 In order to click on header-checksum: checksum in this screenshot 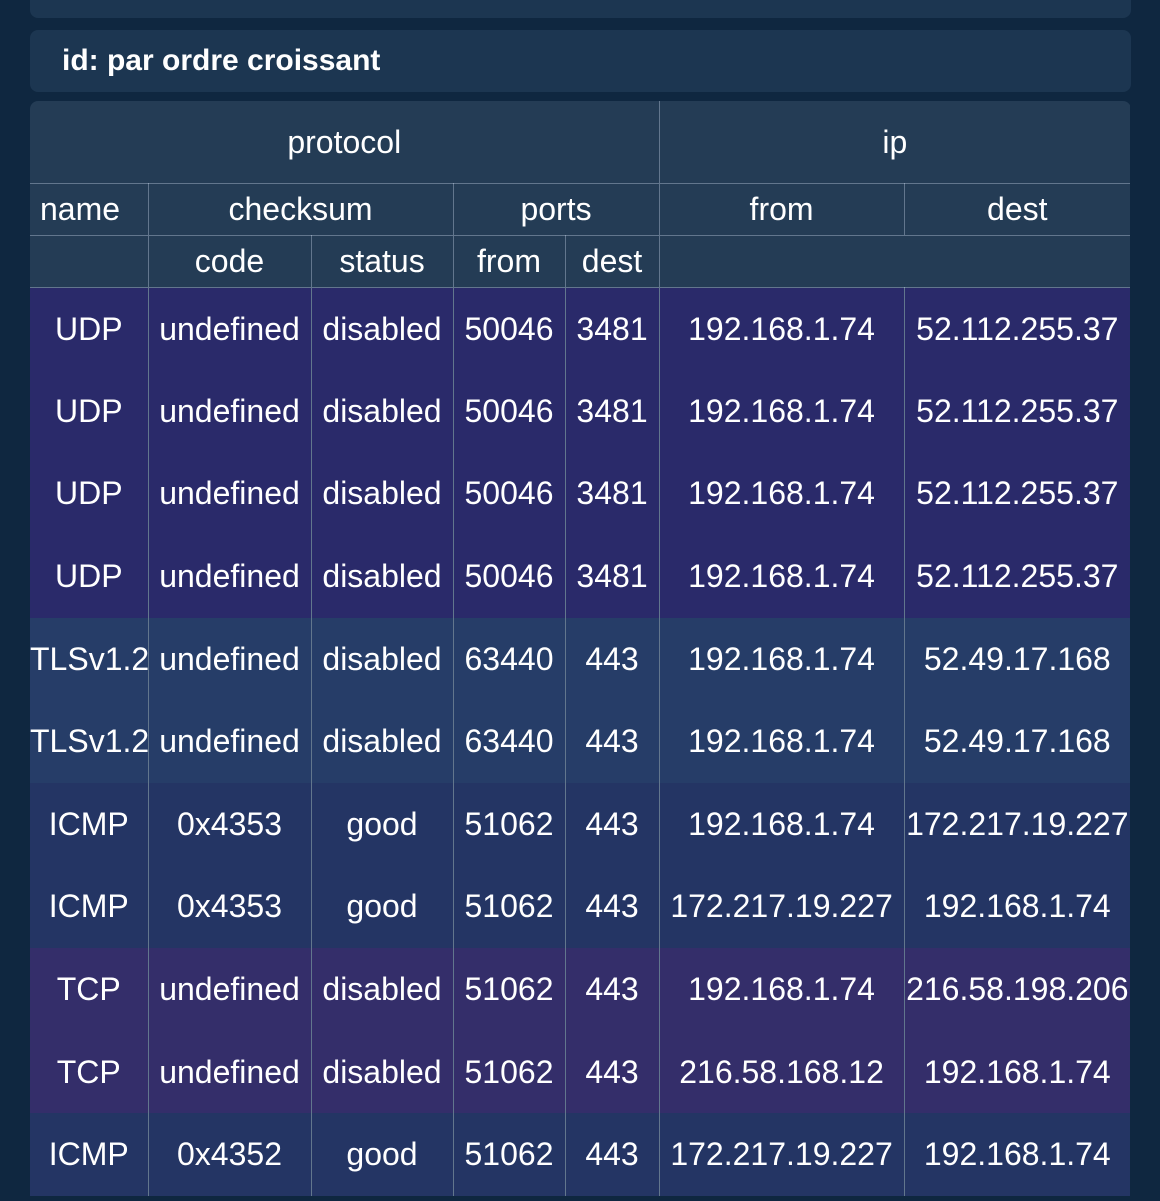, I will do `click(300, 209)`.